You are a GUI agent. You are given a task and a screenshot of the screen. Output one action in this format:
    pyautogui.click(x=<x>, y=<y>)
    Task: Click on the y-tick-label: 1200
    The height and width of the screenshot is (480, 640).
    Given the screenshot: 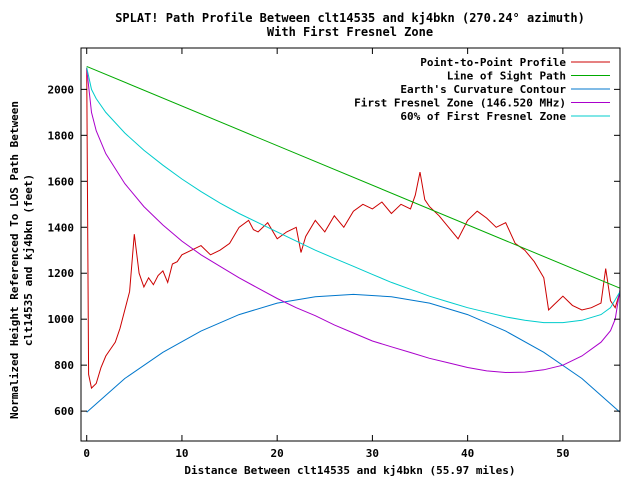 What is the action you would take?
    pyautogui.click(x=61, y=273)
    